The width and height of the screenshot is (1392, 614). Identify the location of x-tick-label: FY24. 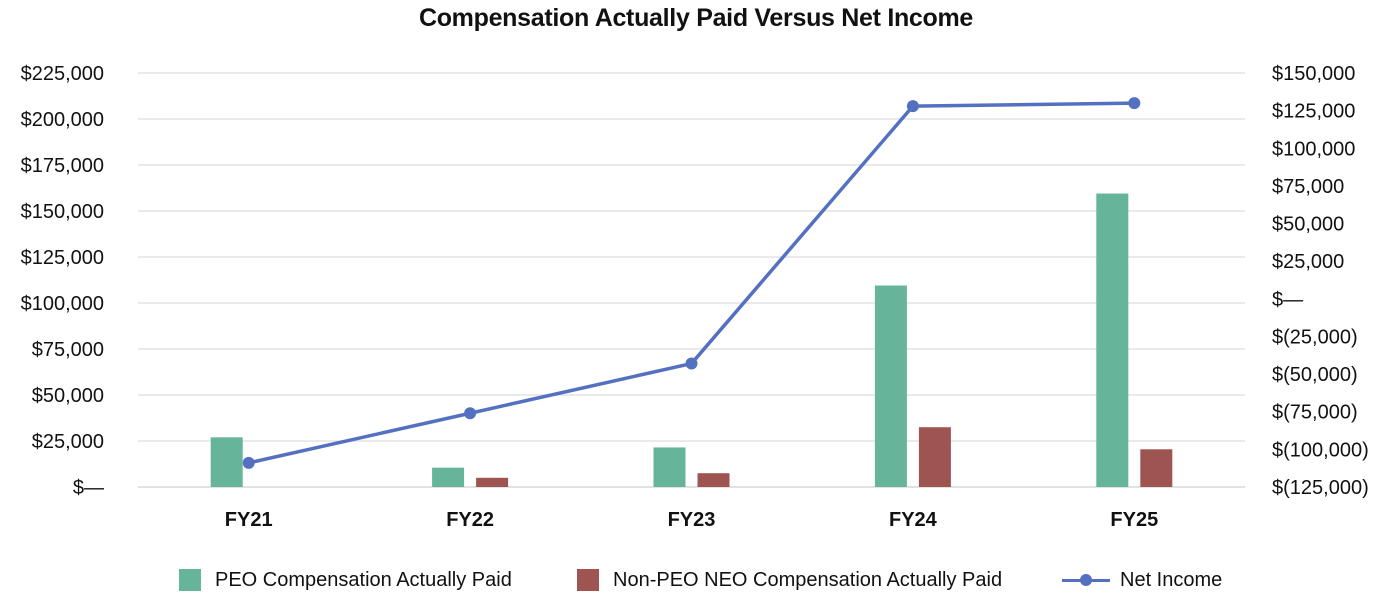
(913, 520).